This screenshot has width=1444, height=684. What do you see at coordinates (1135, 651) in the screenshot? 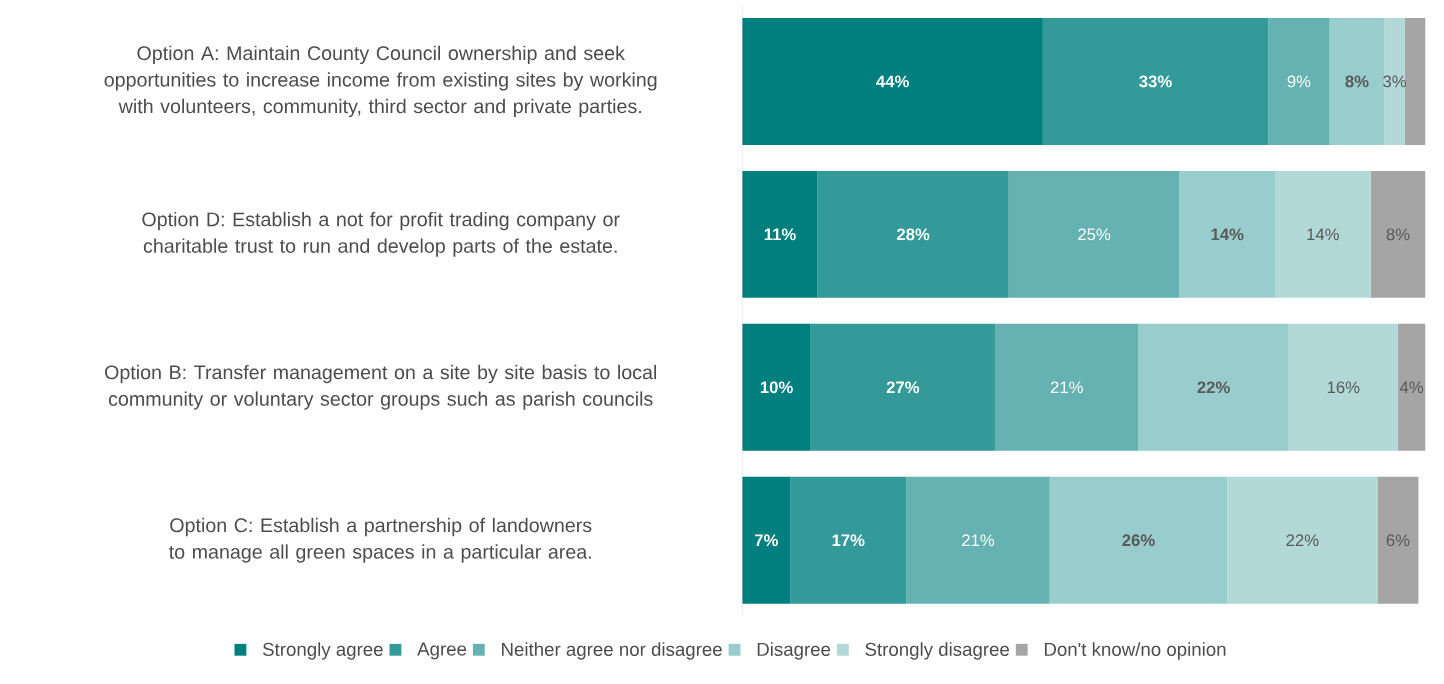
I see `legend-label: Don't know/no opinion` at bounding box center [1135, 651].